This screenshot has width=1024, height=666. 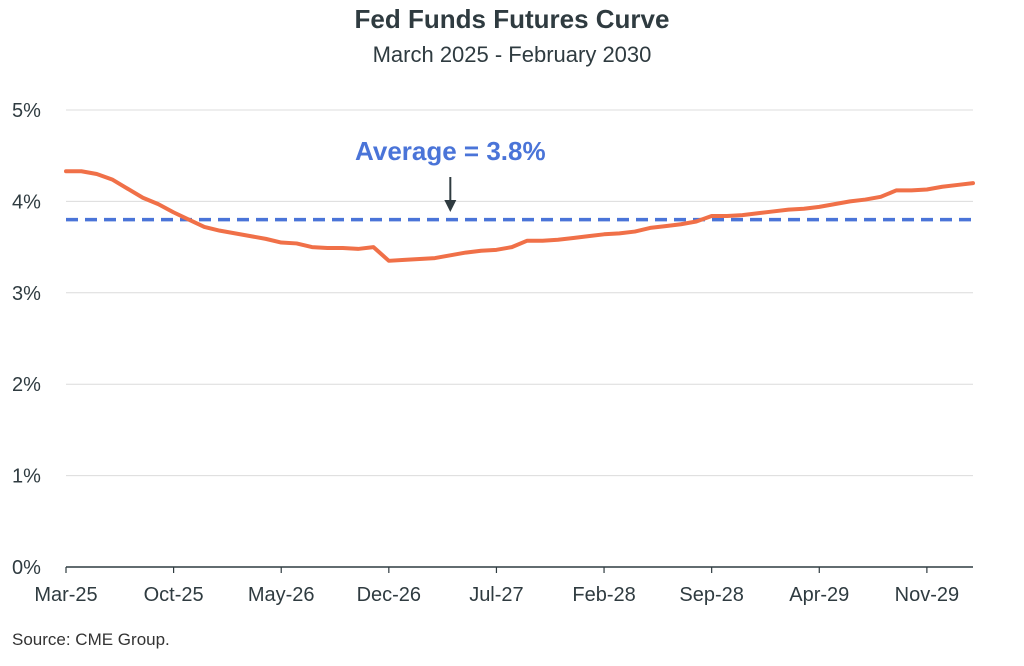 What do you see at coordinates (281, 595) in the screenshot?
I see `x-tick-label: May-26` at bounding box center [281, 595].